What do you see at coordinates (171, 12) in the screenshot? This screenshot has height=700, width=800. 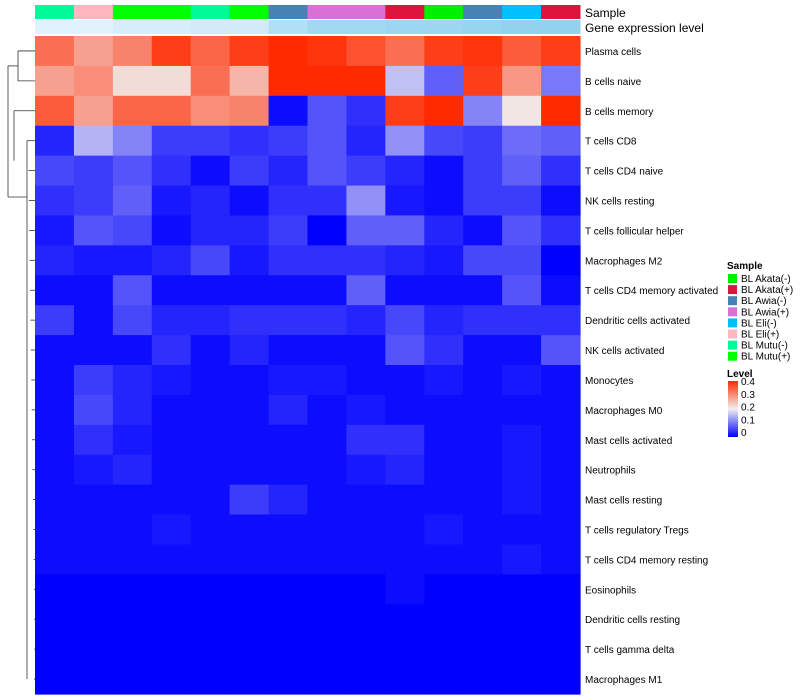 I see `sample-annotation-cell` at bounding box center [171, 12].